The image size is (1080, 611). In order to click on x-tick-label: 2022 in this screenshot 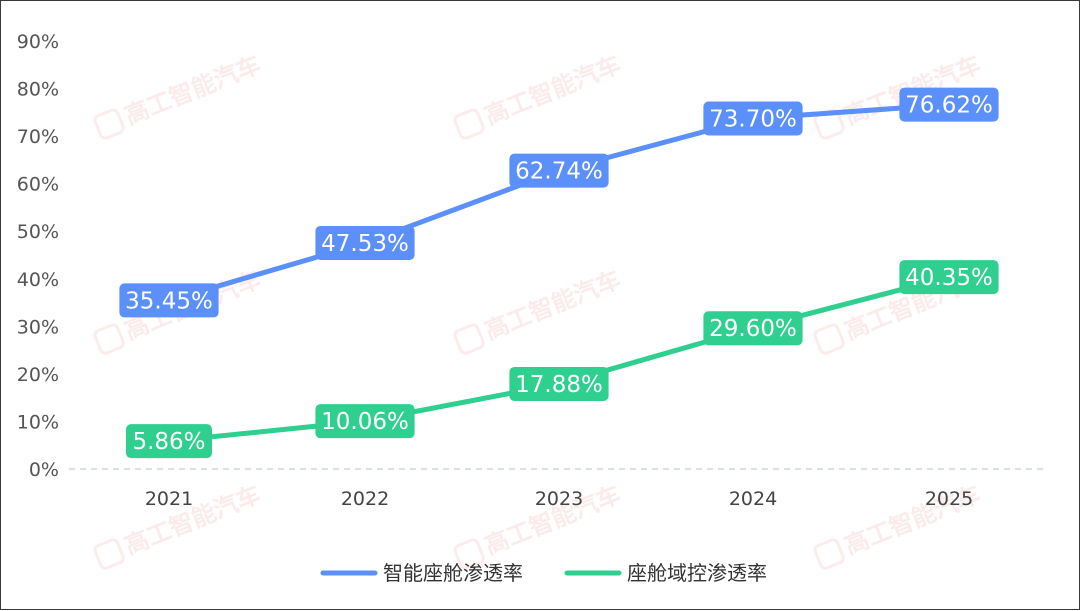, I will do `click(365, 499)`.